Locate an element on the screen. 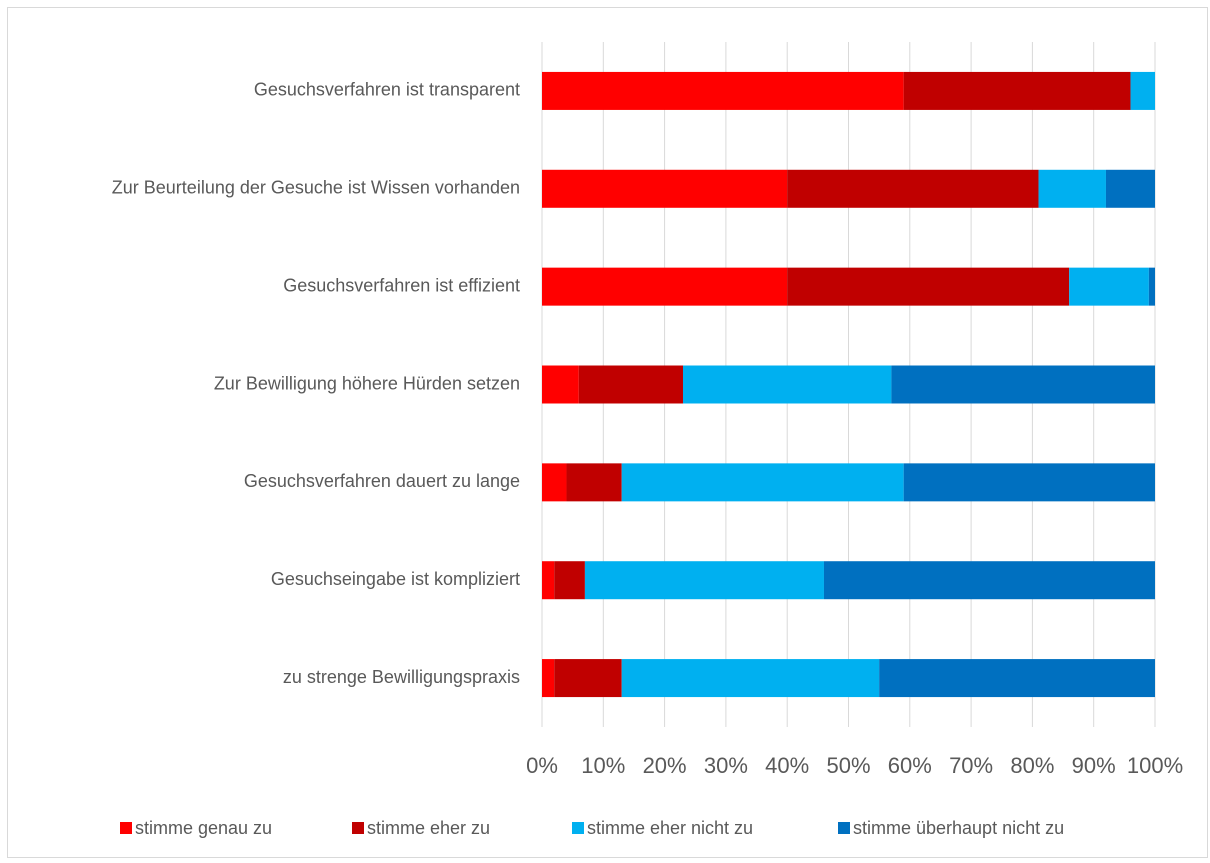 Image resolution: width=1210 pixels, height=863 pixels. x-tick-label: 40% is located at coordinates (787, 765).